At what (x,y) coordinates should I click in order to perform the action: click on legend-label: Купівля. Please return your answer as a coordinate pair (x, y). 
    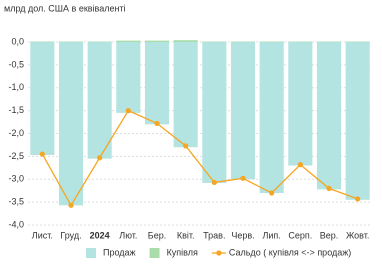
    Looking at the image, I should click on (182, 252).